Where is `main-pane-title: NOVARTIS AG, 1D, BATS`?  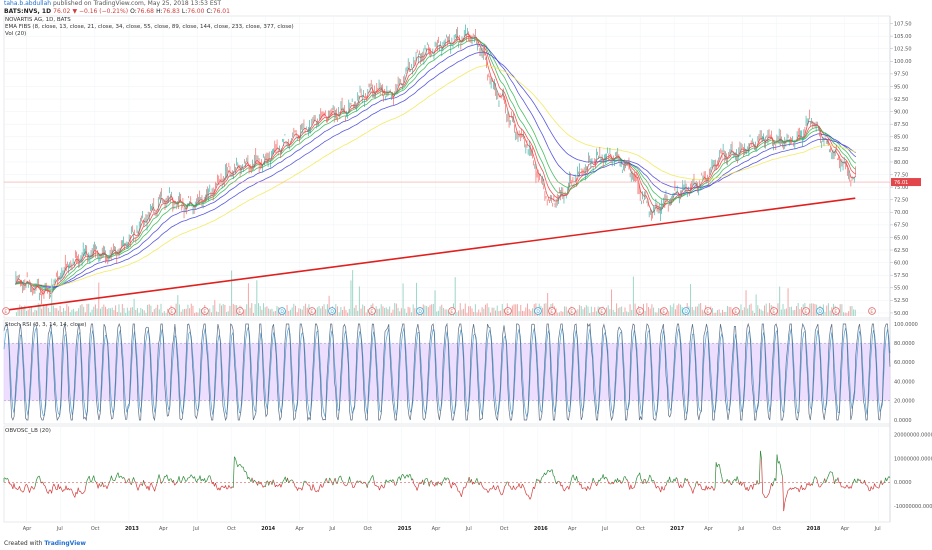 main-pane-title: NOVARTIS AG, 1D, BATS is located at coordinates (38, 20).